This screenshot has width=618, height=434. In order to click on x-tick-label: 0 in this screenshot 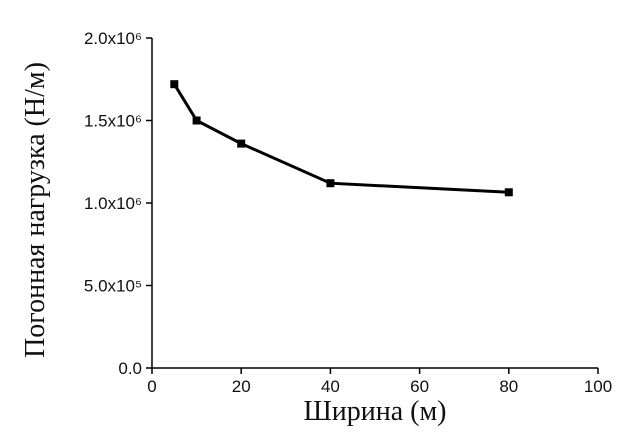, I will do `click(151, 386)`.